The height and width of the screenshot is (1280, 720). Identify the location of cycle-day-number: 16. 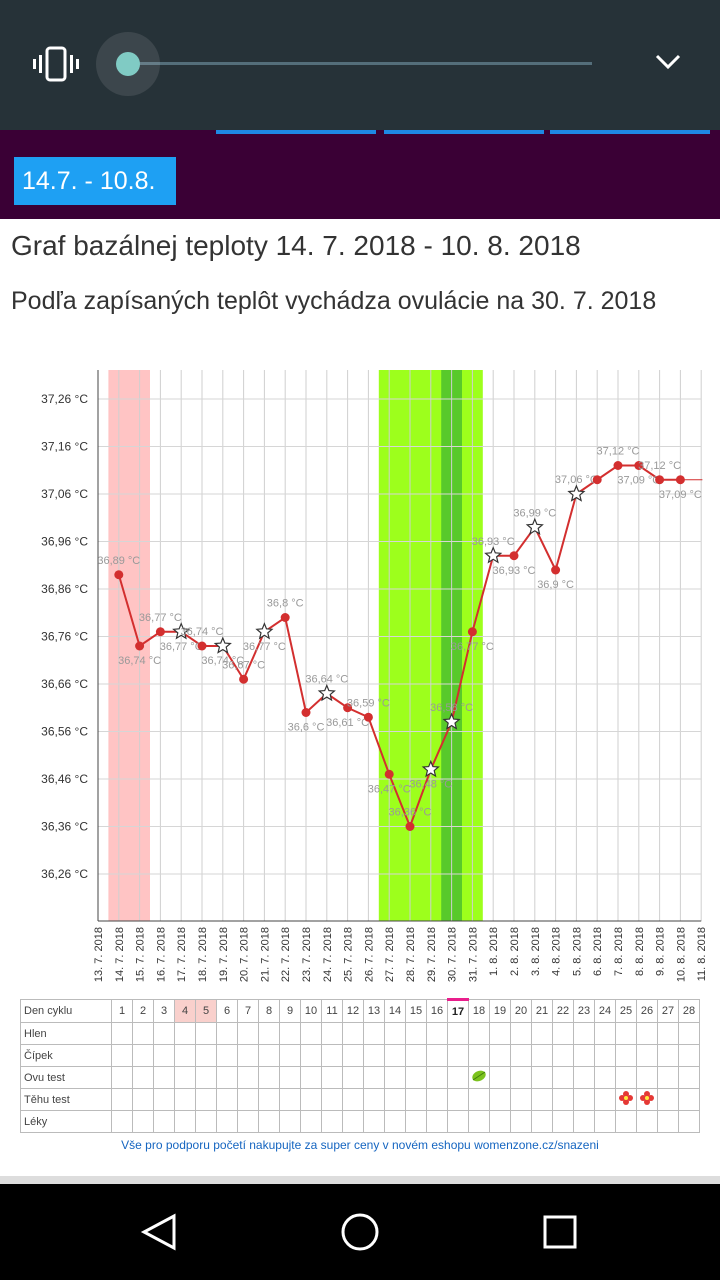
(437, 1011).